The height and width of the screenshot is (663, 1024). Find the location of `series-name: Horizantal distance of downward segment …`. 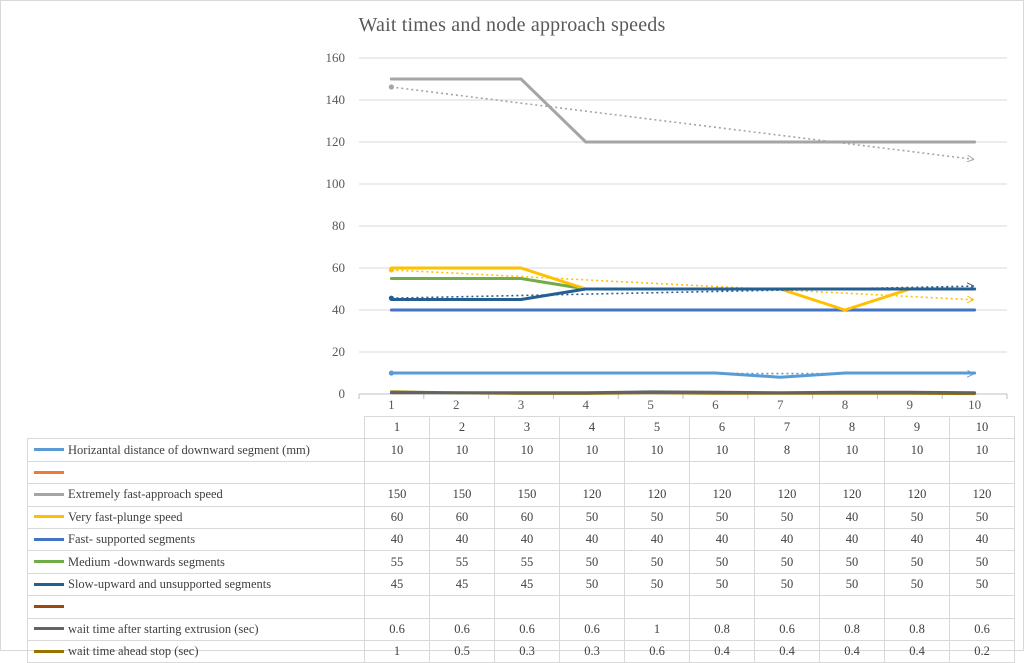

series-name: Horizantal distance of downward segment … is located at coordinates (189, 449).